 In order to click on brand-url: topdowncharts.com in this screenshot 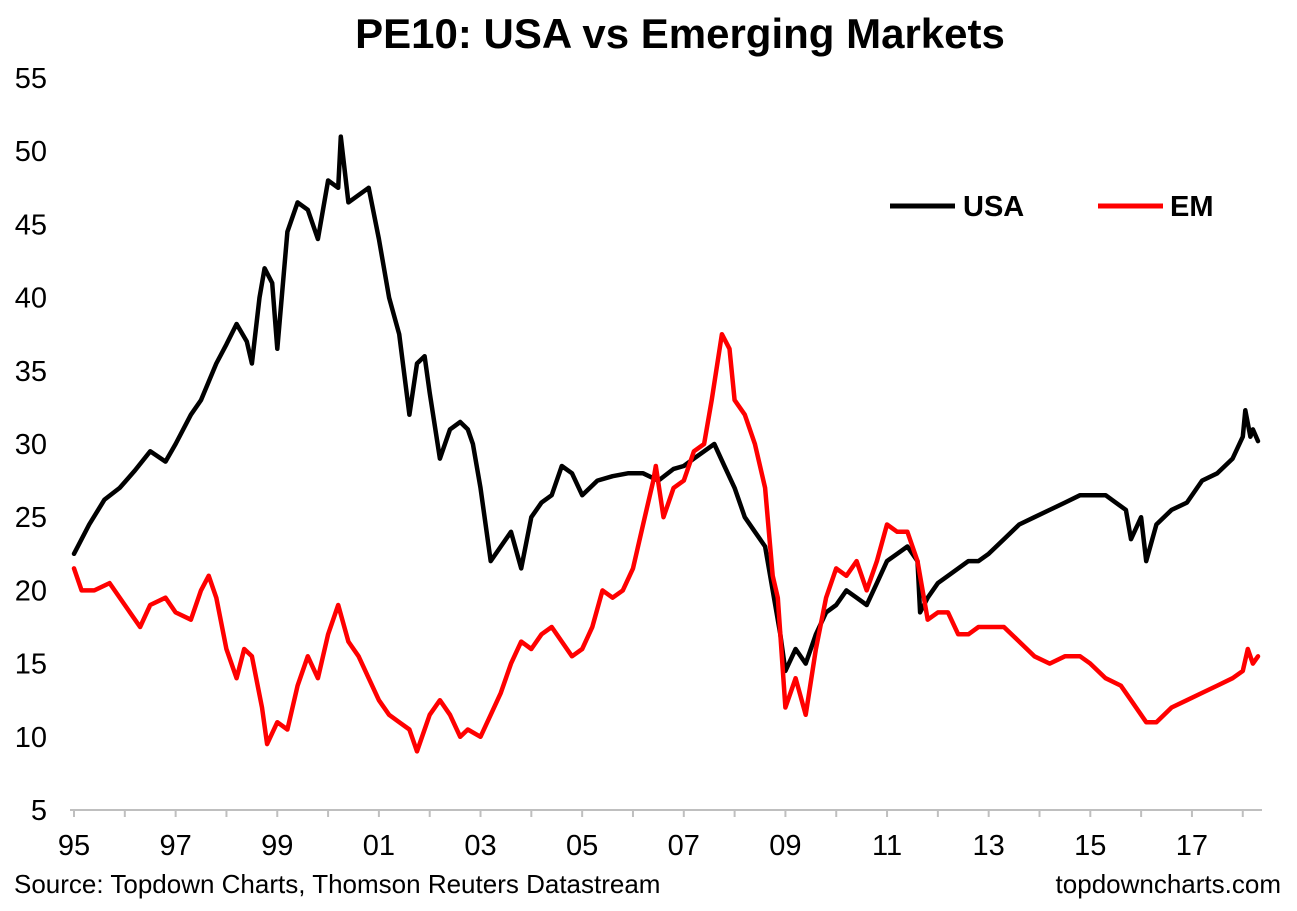, I will do `click(1168, 884)`.